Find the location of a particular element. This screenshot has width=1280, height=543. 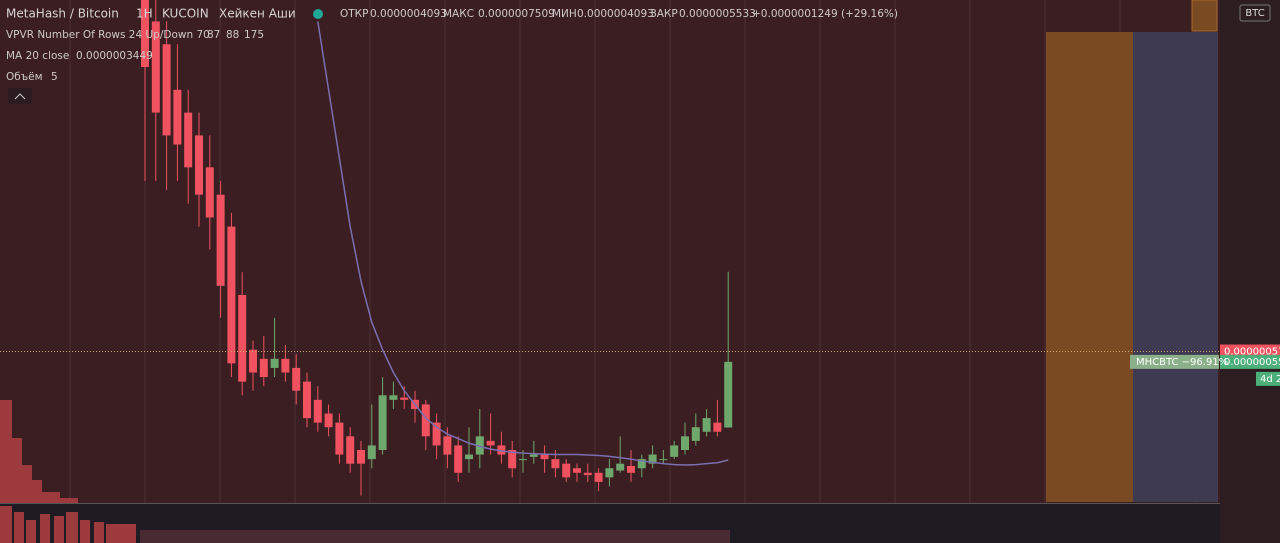

chart-style: Хейкен Аши is located at coordinates (257, 14).